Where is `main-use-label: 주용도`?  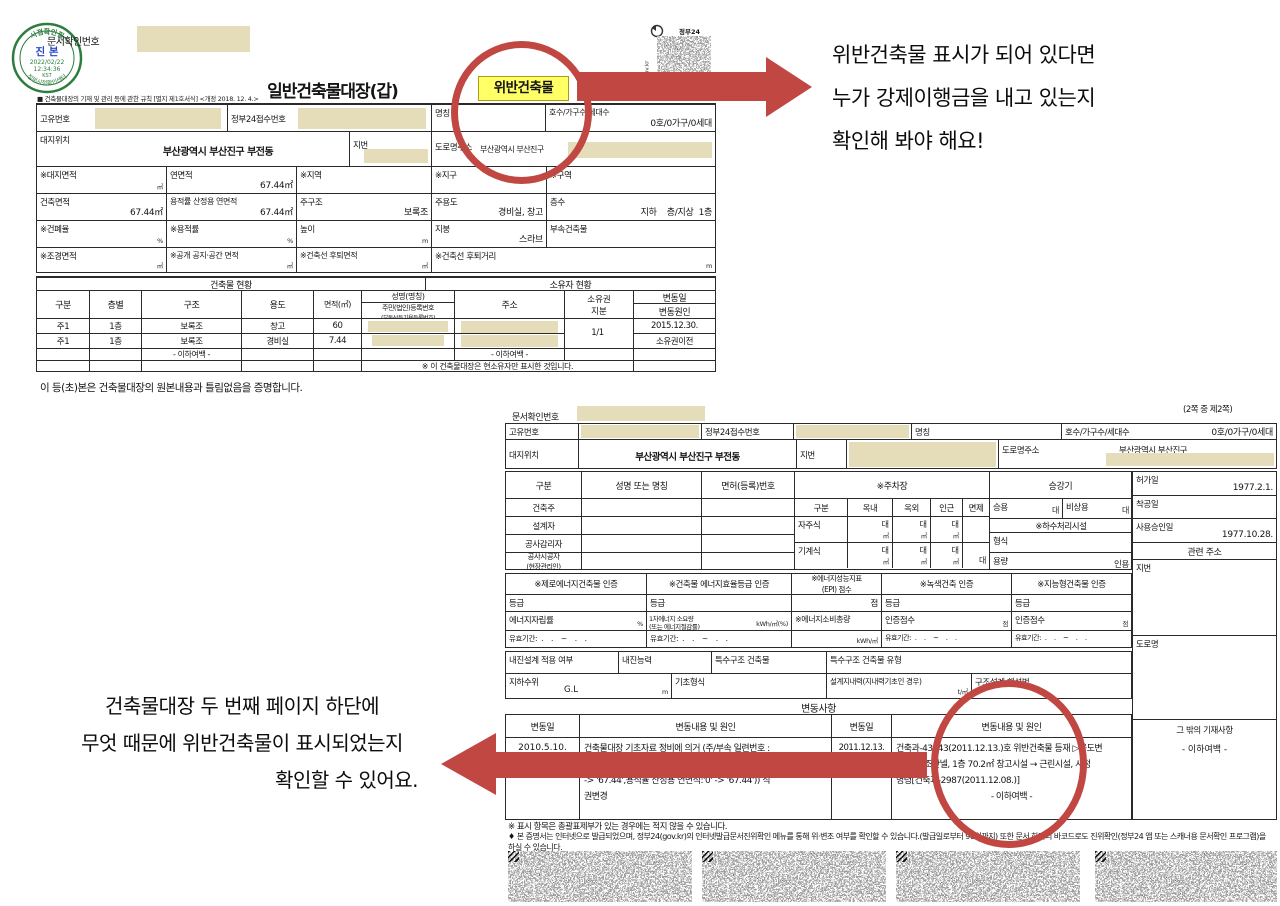 main-use-label: 주용도 is located at coordinates (446, 203).